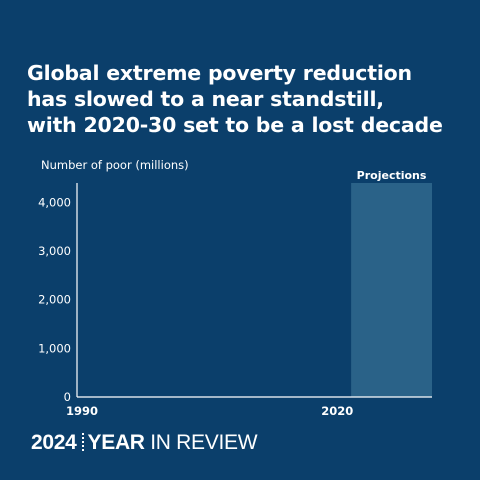 The height and width of the screenshot is (480, 480). What do you see at coordinates (116, 442) in the screenshot?
I see `logo-word-year: YEAR` at bounding box center [116, 442].